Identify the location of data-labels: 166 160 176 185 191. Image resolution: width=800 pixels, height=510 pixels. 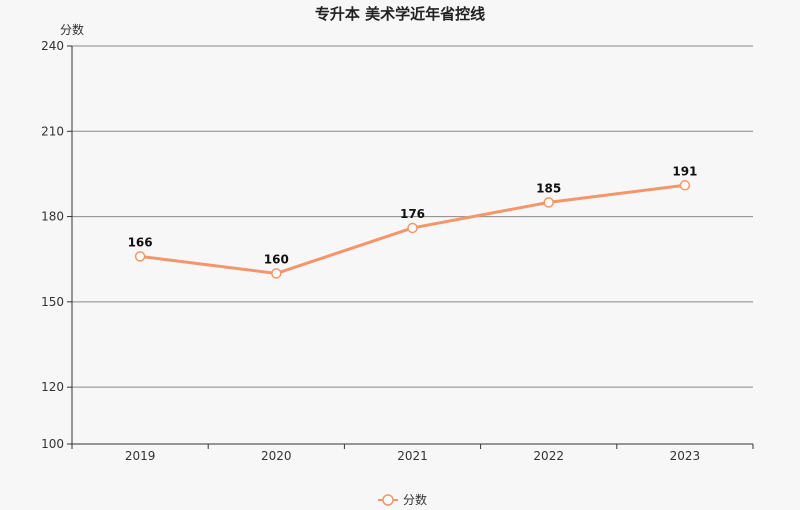
(413, 215).